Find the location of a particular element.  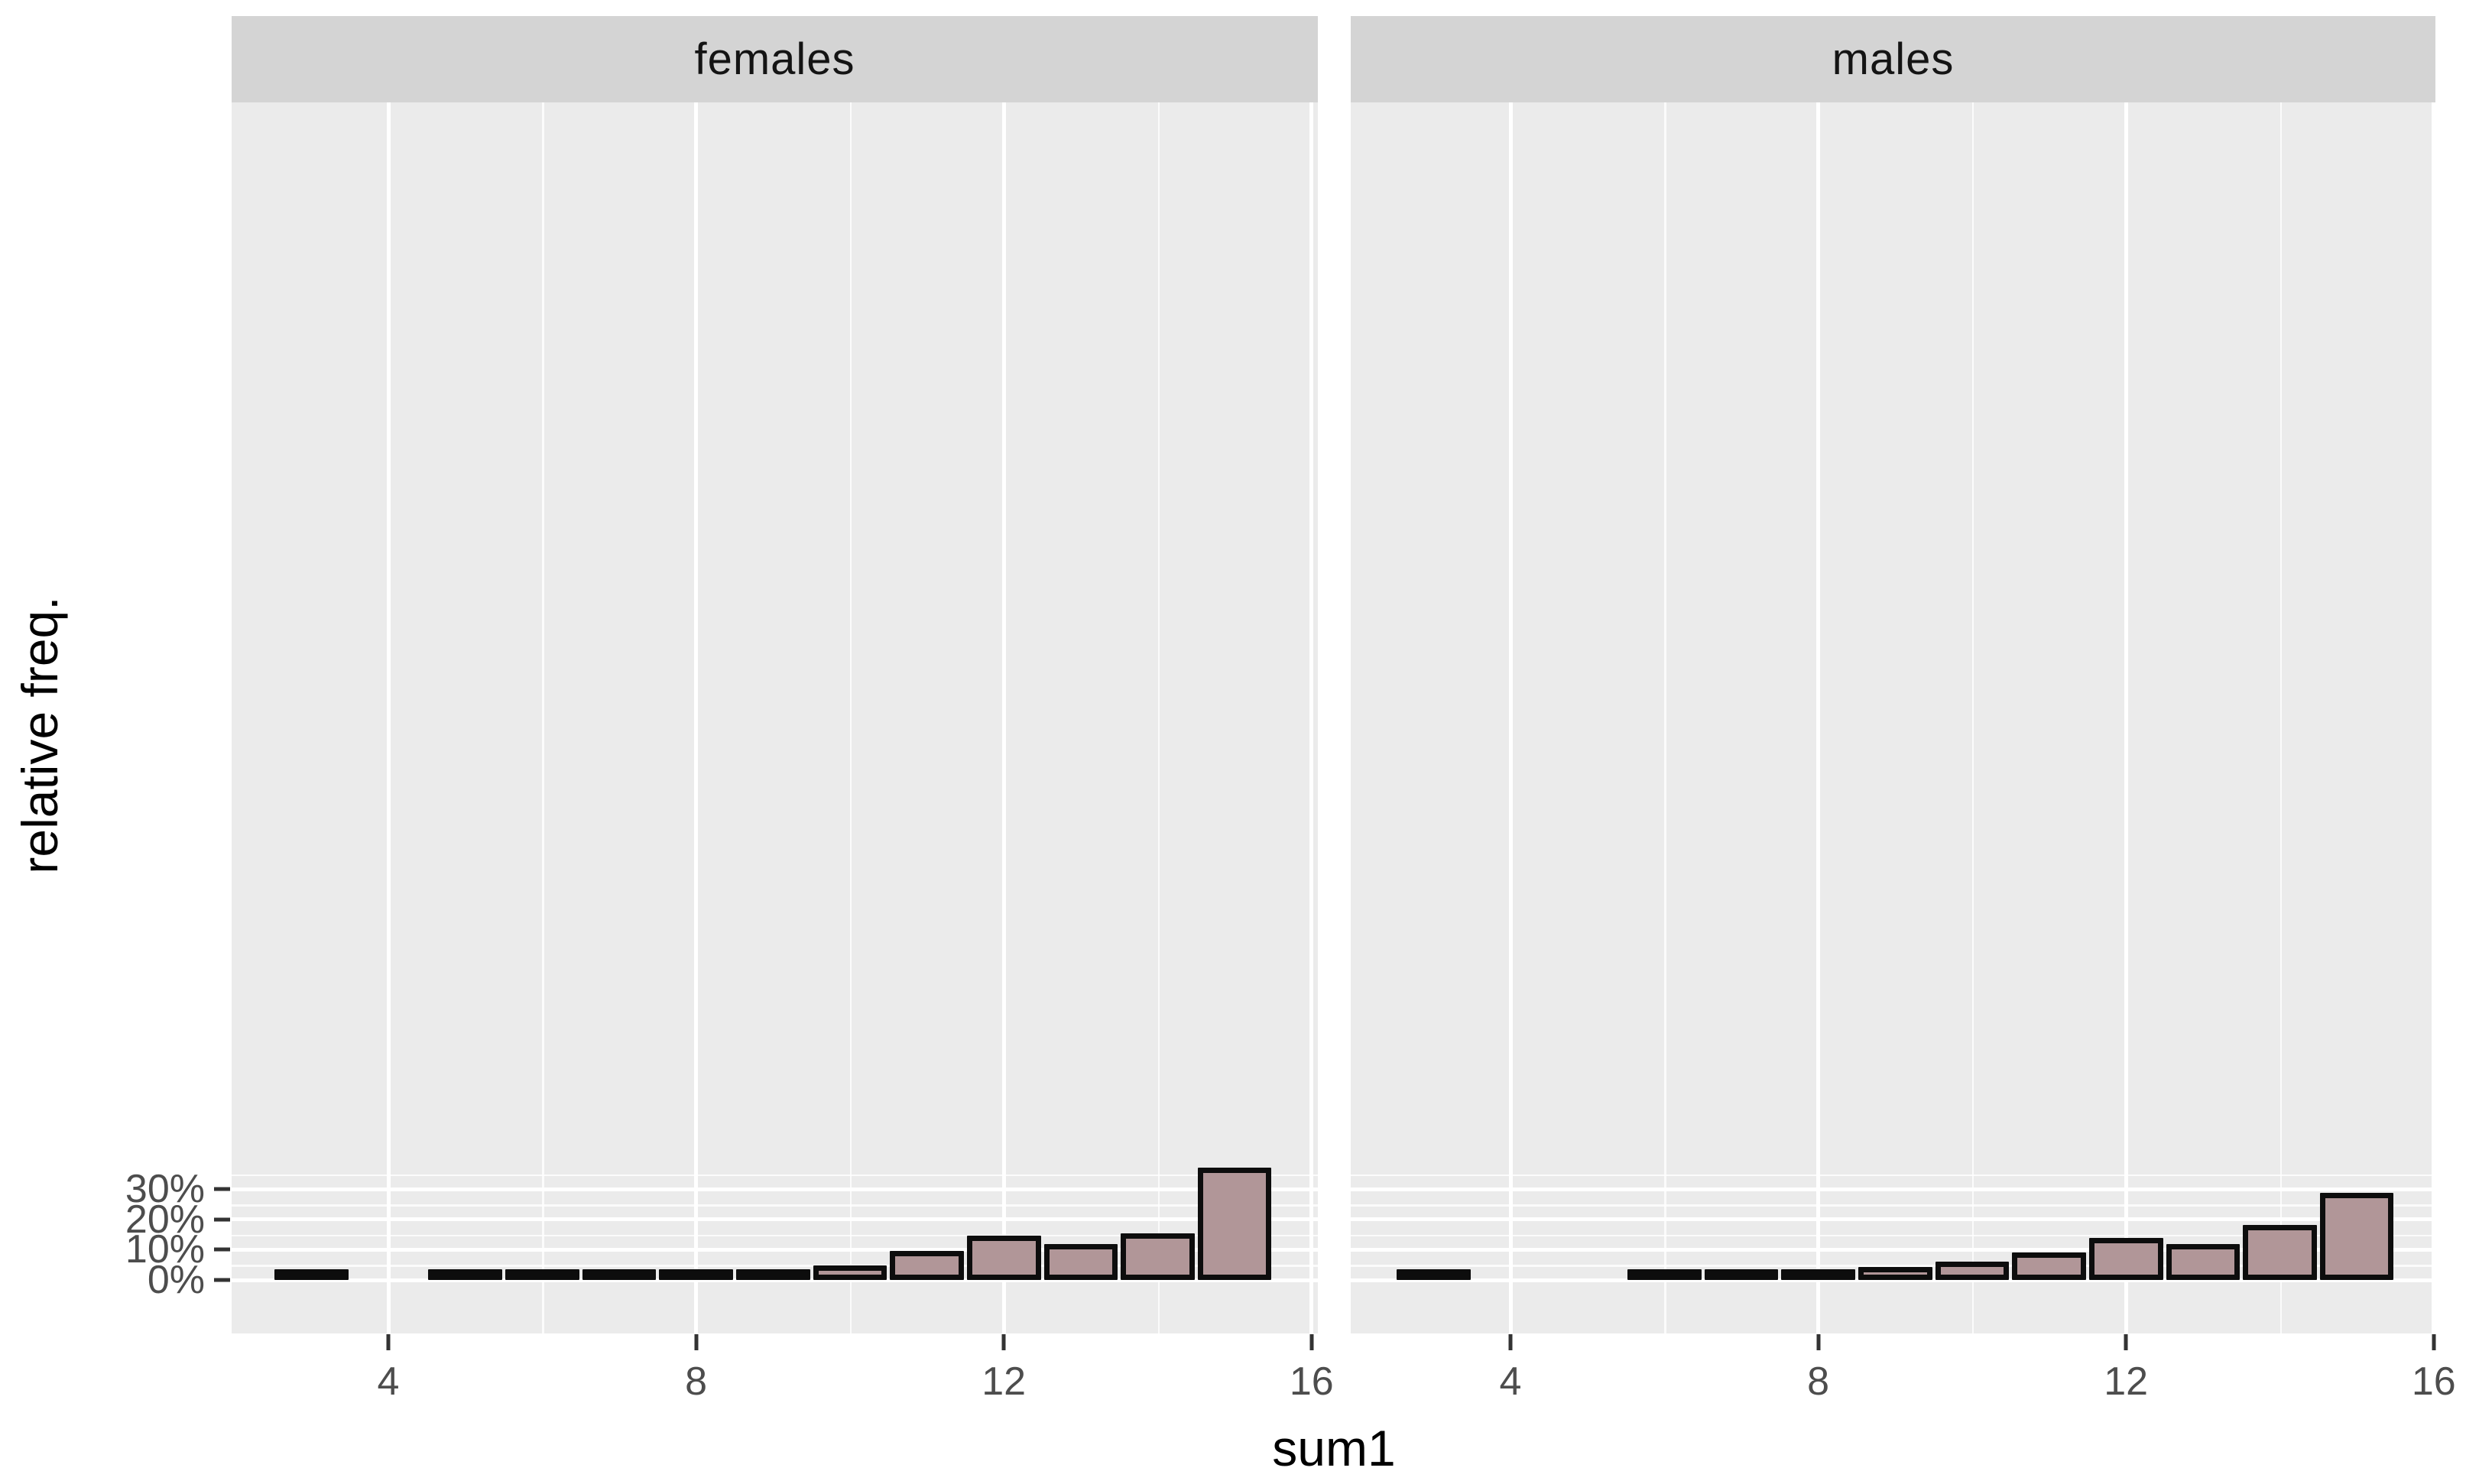

x-axis-title: sum1 is located at coordinates (1334, 1448).